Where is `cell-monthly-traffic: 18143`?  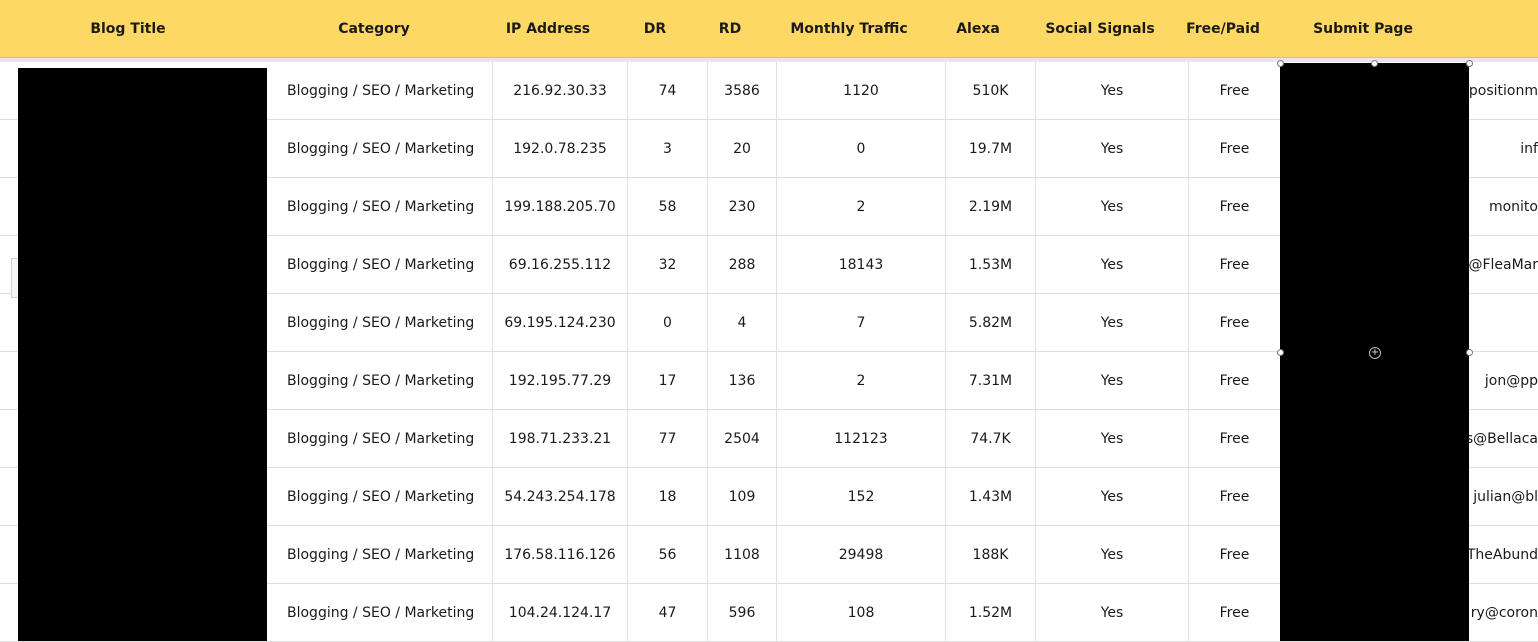 cell-monthly-traffic: 18143 is located at coordinates (861, 264).